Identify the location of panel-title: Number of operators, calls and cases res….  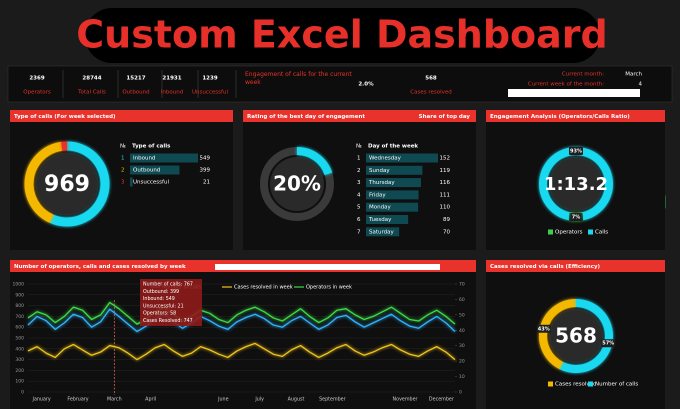
(100, 267).